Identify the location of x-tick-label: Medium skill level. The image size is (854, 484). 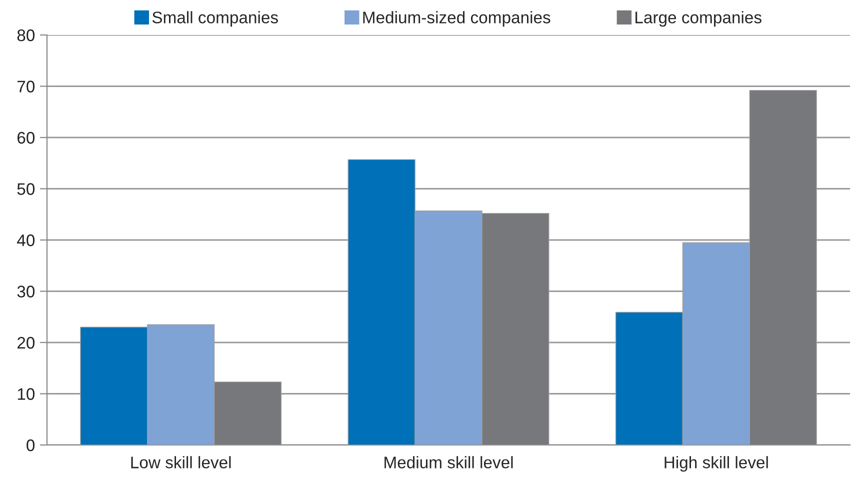
(448, 462).